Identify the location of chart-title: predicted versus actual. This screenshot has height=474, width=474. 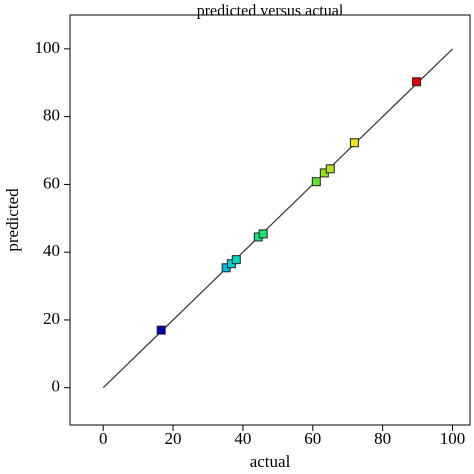
(270, 11).